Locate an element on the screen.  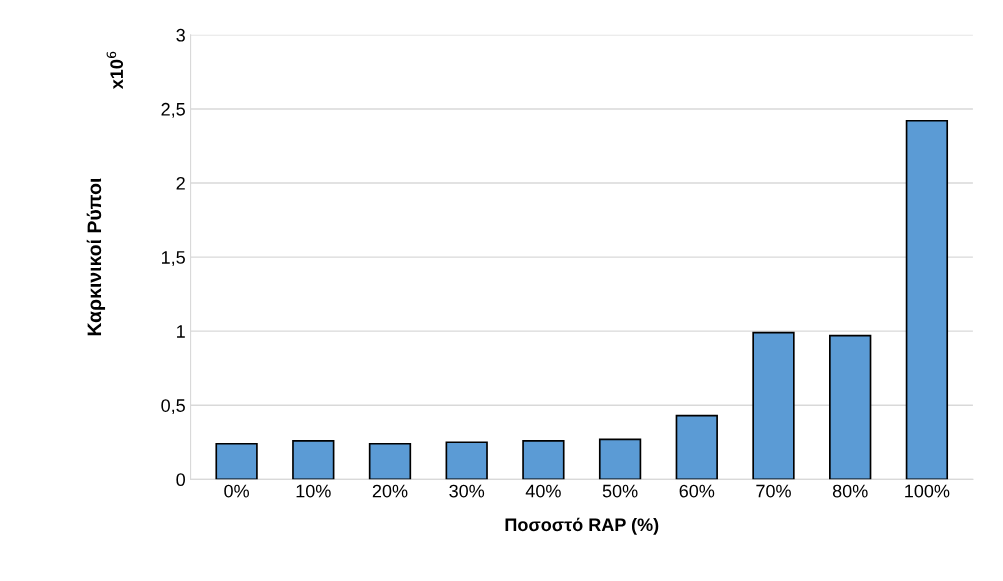
y-tick-label: 1,5 is located at coordinates (173, 258).